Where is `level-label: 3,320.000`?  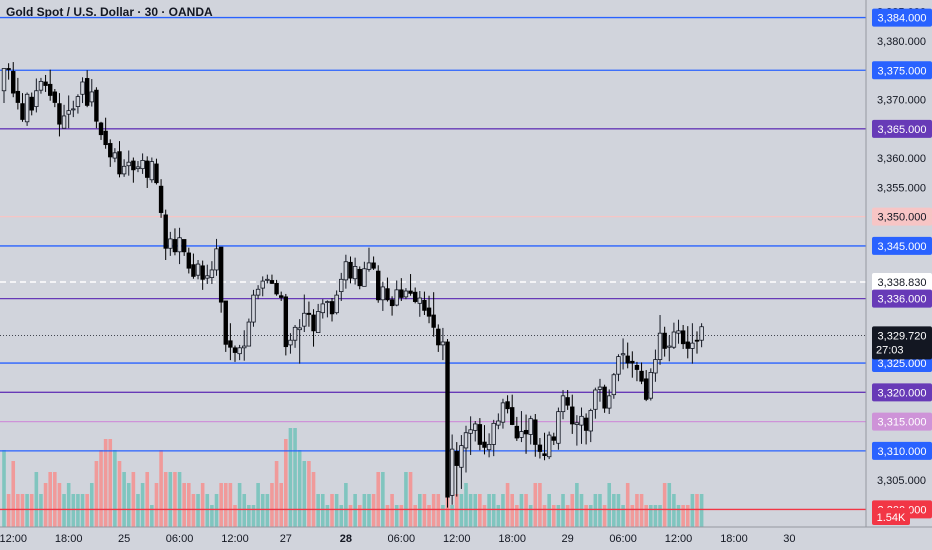
level-label: 3,320.000 is located at coordinates (902, 393).